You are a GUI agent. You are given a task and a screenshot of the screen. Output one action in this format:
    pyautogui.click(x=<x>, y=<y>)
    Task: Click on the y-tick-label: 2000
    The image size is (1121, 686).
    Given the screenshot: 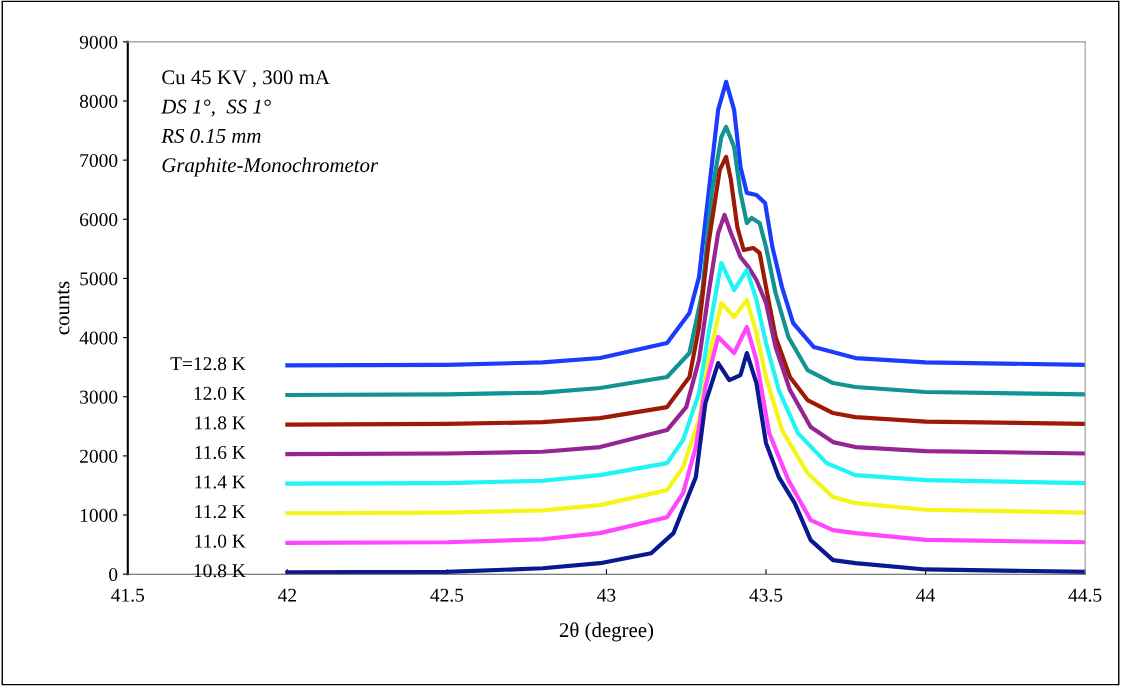 What is the action you would take?
    pyautogui.click(x=99, y=456)
    